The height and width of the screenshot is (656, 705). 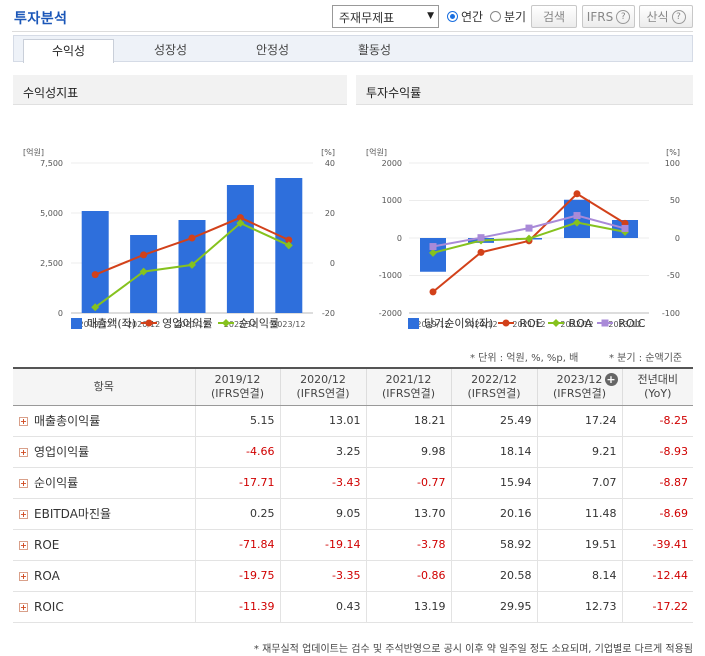 I want to click on table-cell: -17.71, so click(x=238, y=483).